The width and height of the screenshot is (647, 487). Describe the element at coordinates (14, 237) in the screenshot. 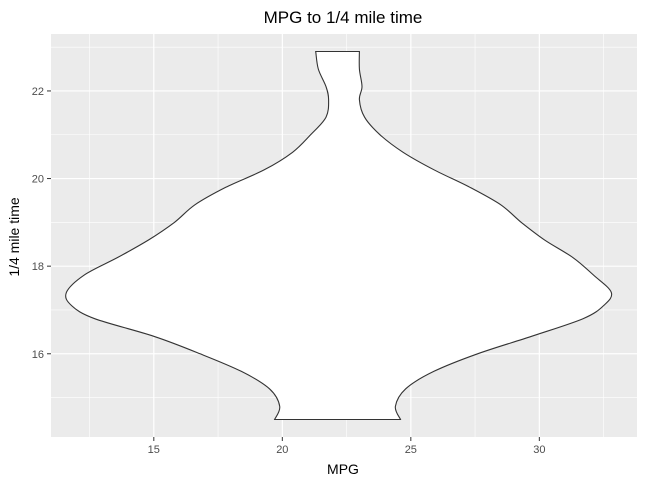

I see `y-axis-label: 1/4 mile time` at that location.